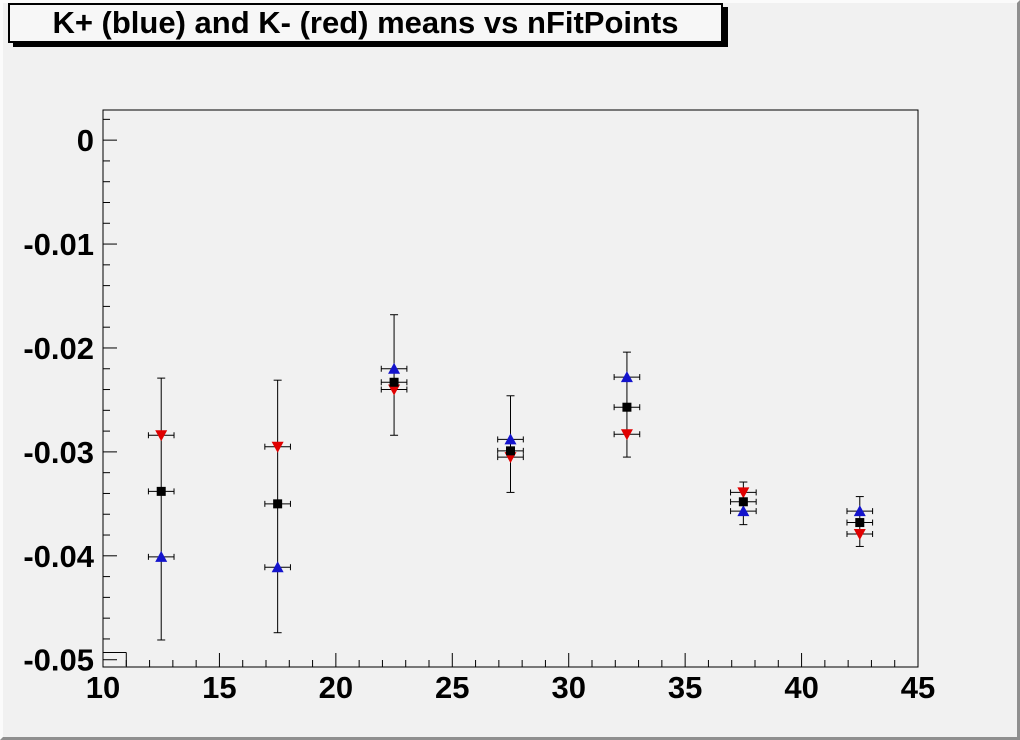 This screenshot has width=1020, height=740. Describe the element at coordinates (58, 660) in the screenshot. I see `y-tick-label: -0.05` at that location.